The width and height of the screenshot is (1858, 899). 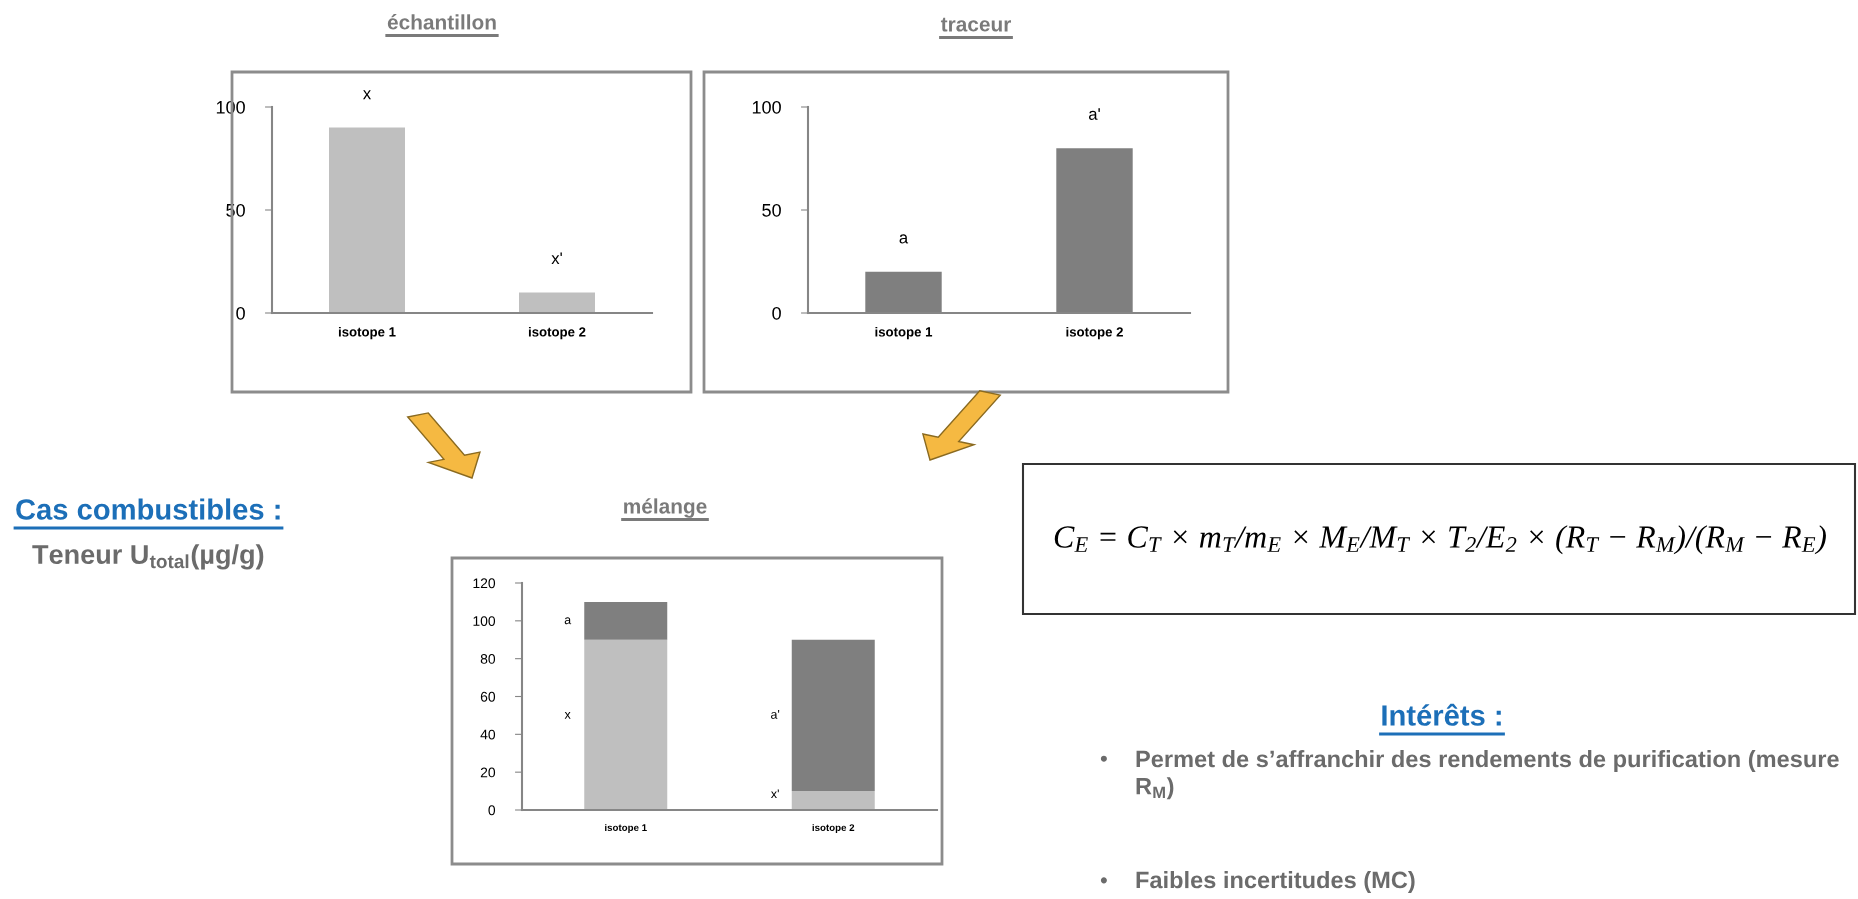 What do you see at coordinates (148, 557) in the screenshot?
I see `text: Teneur U$_{total}$(µg/g)` at bounding box center [148, 557].